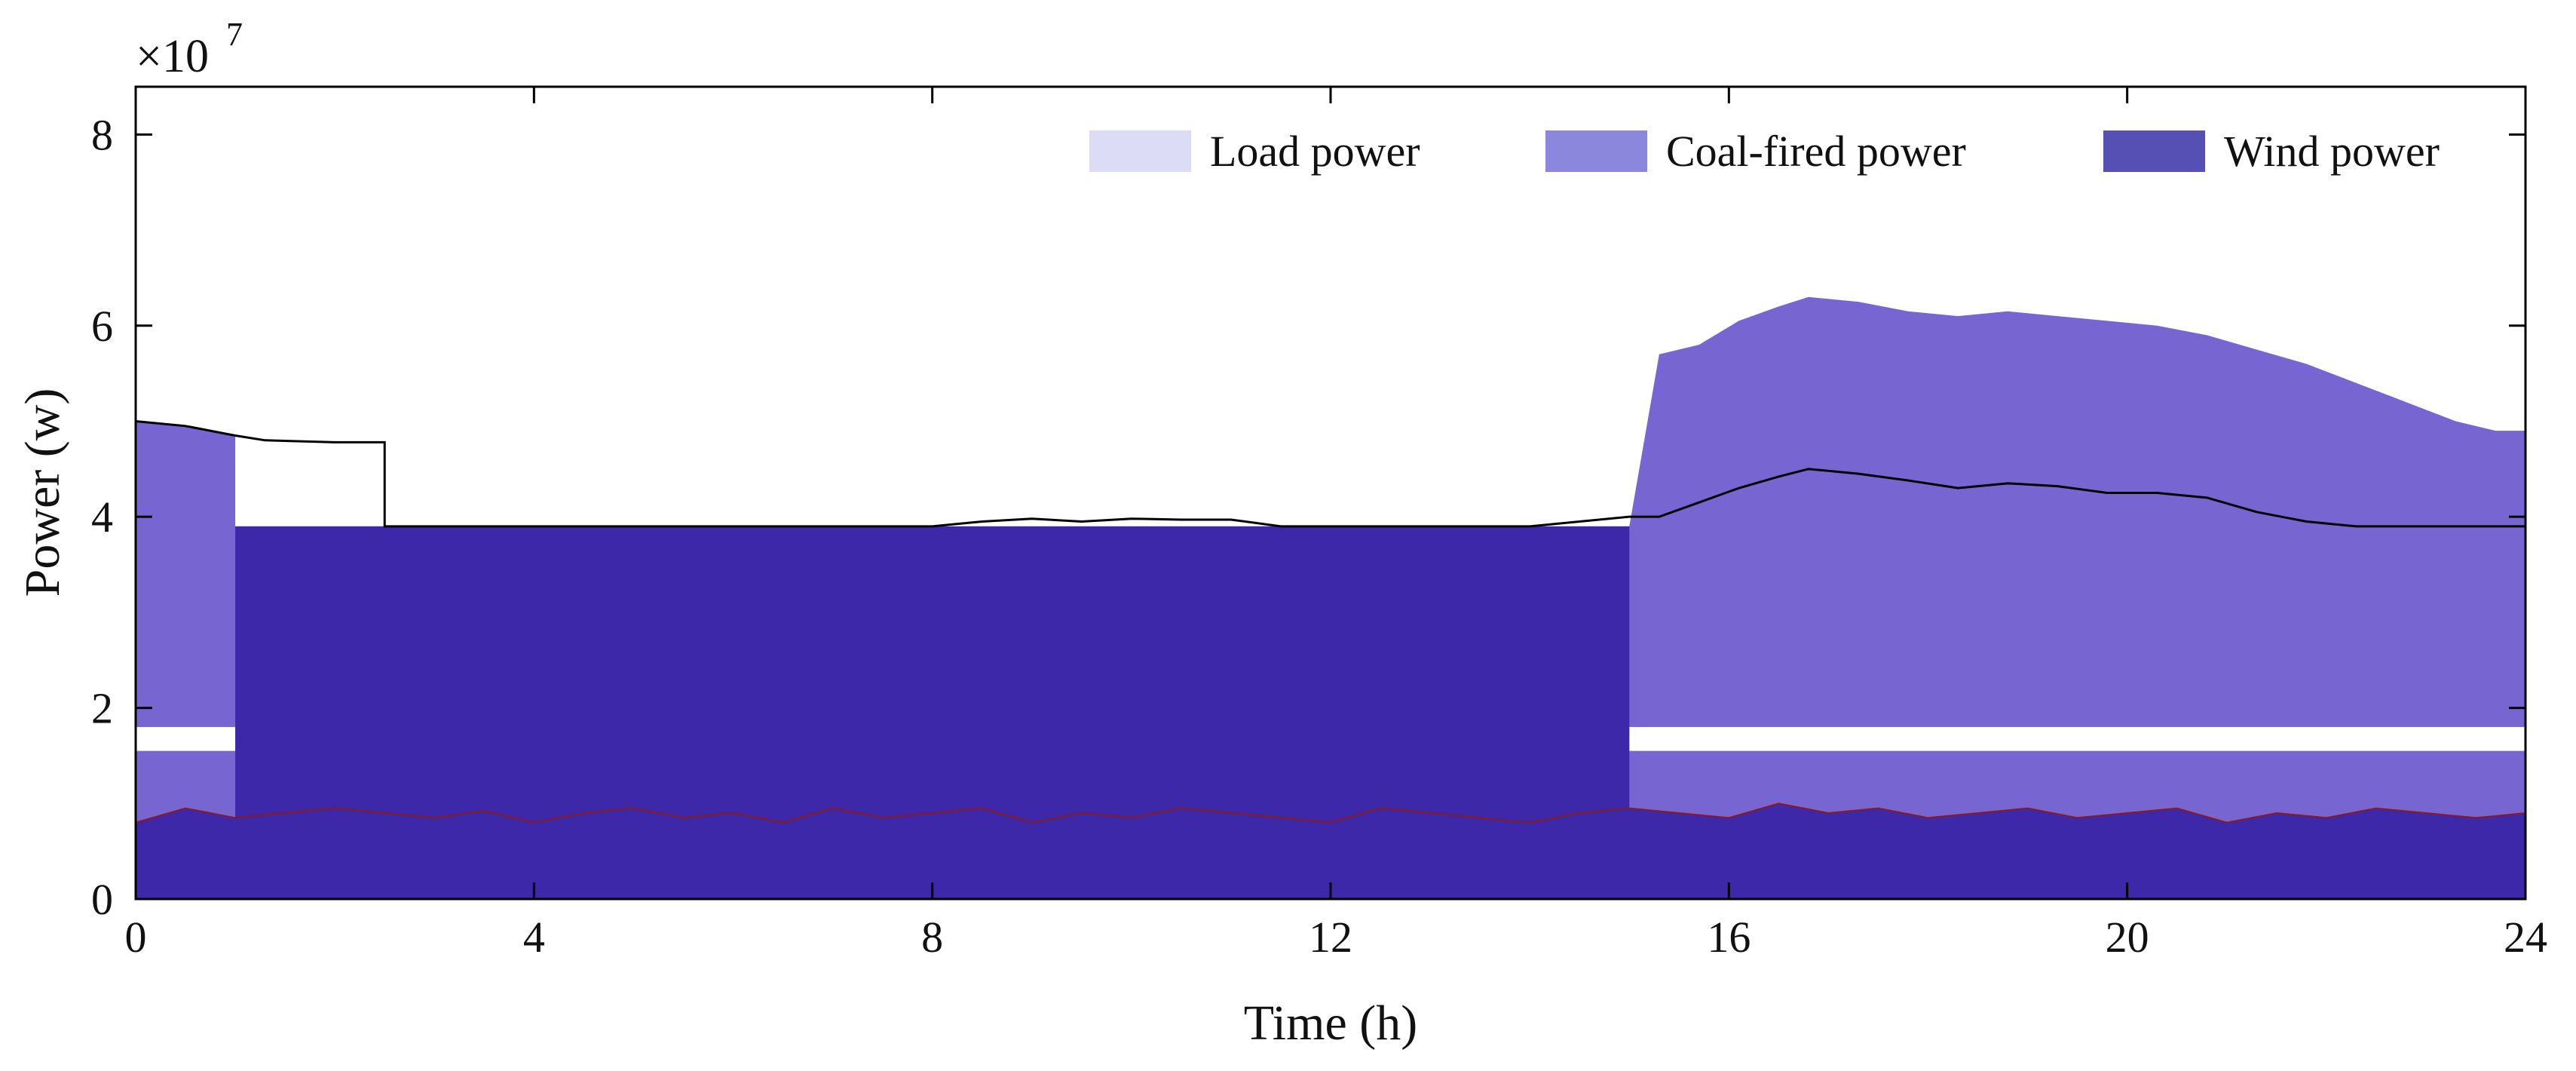 The image size is (2576, 1071). I want to click on x-tick-label-2: 8, so click(932, 937).